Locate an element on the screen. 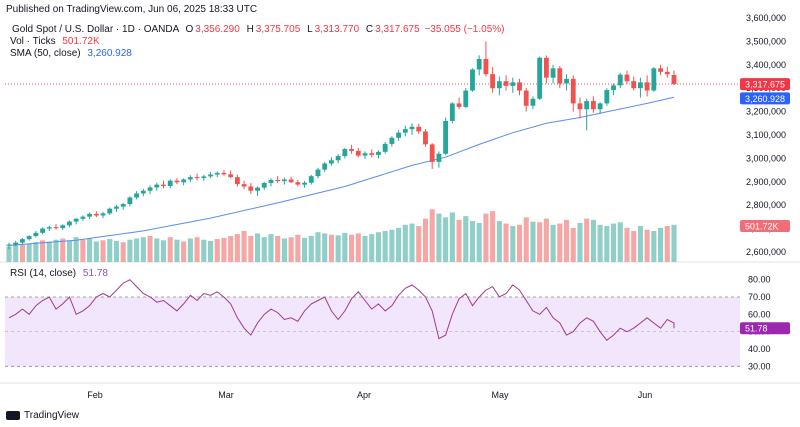  ohlc-high: H 3,375.705 is located at coordinates (273, 29).